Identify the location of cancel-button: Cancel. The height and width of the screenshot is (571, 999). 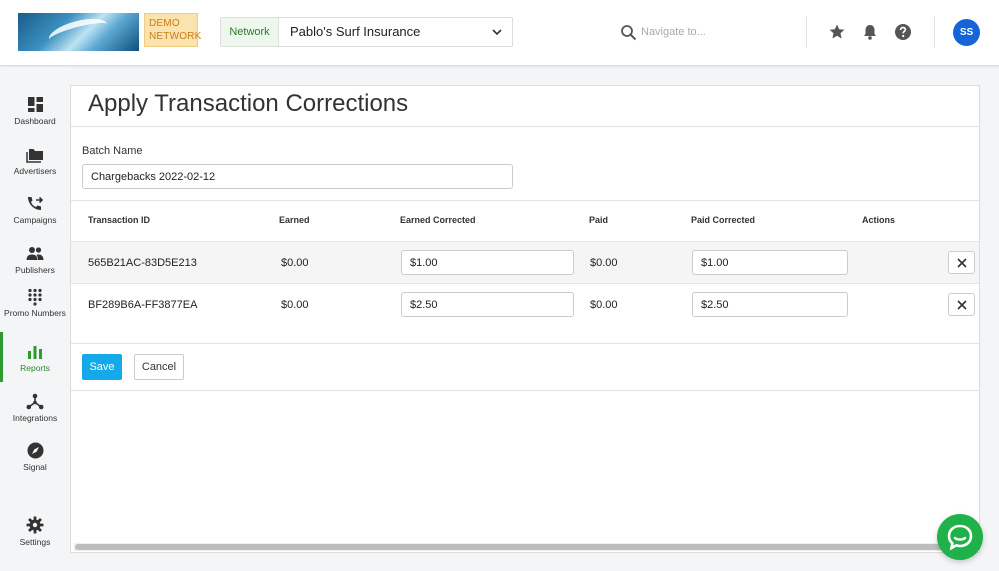
(159, 367).